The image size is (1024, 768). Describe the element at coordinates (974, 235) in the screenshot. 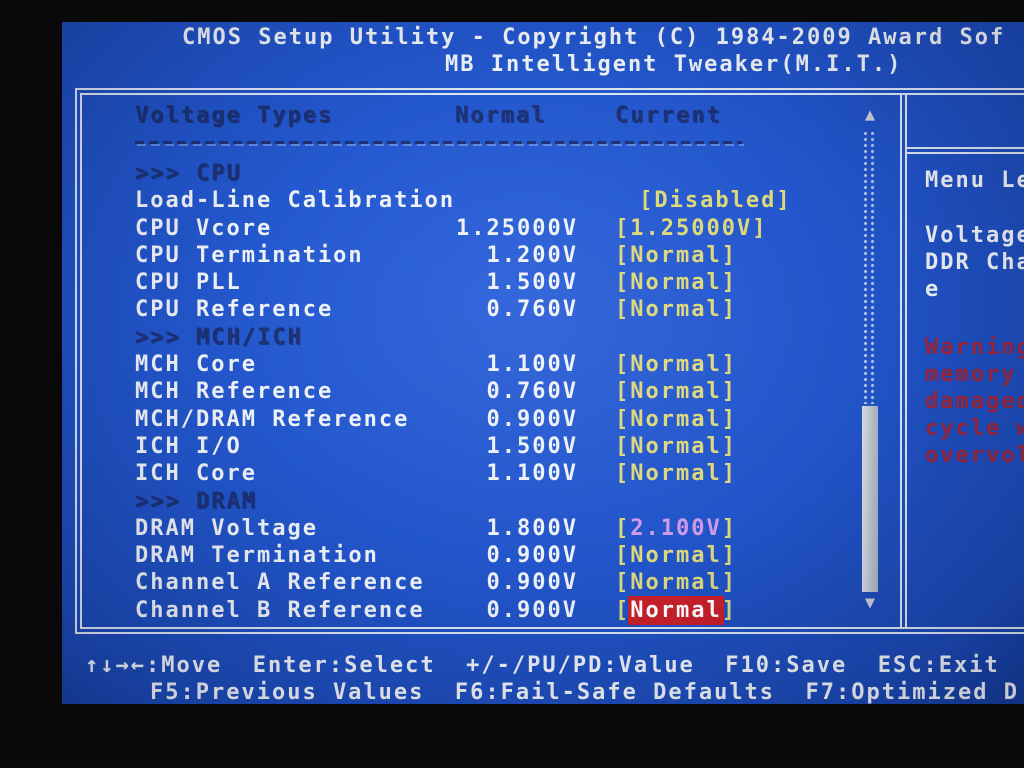

I see `help-text-line: Voltage` at that location.